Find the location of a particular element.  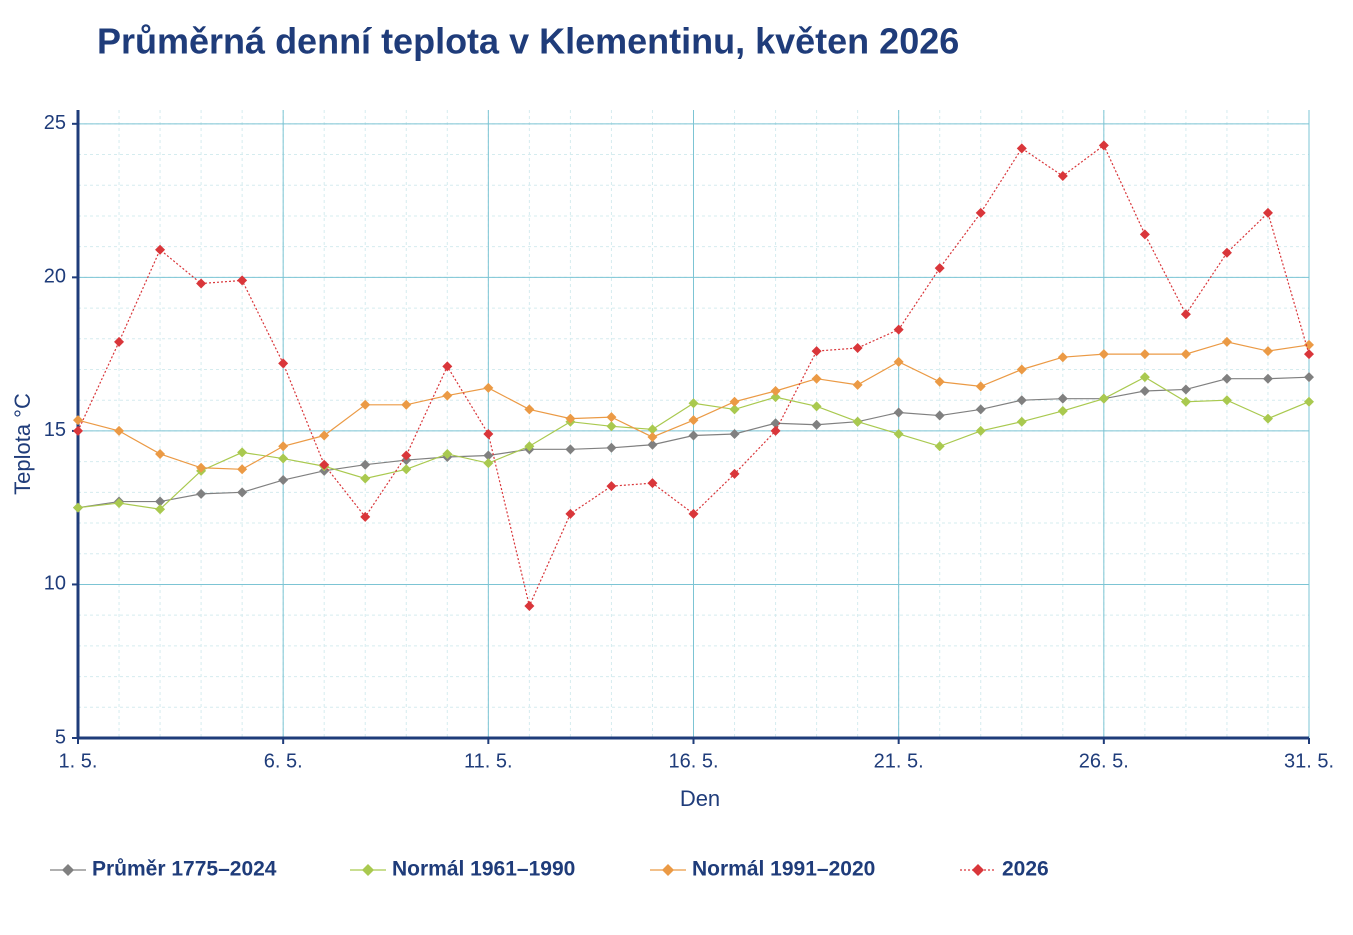

y-tick-label: 15 is located at coordinates (55, 430).